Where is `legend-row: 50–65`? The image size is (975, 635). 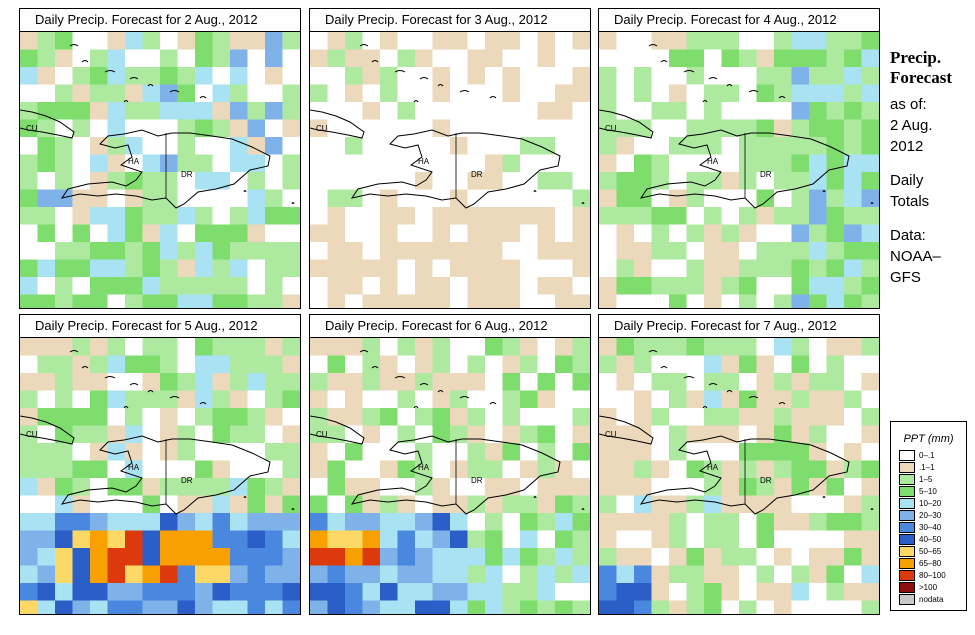
legend-row: 50–65 is located at coordinates (932, 552).